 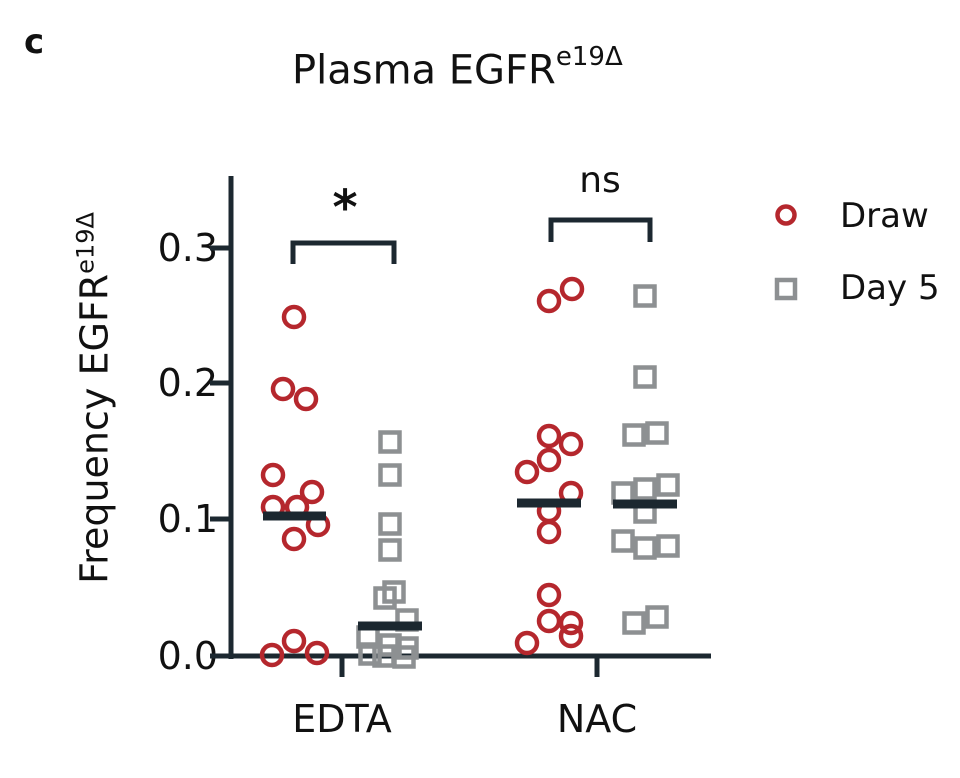 What do you see at coordinates (343, 252) in the screenshot?
I see `significance-bracket-edta` at bounding box center [343, 252].